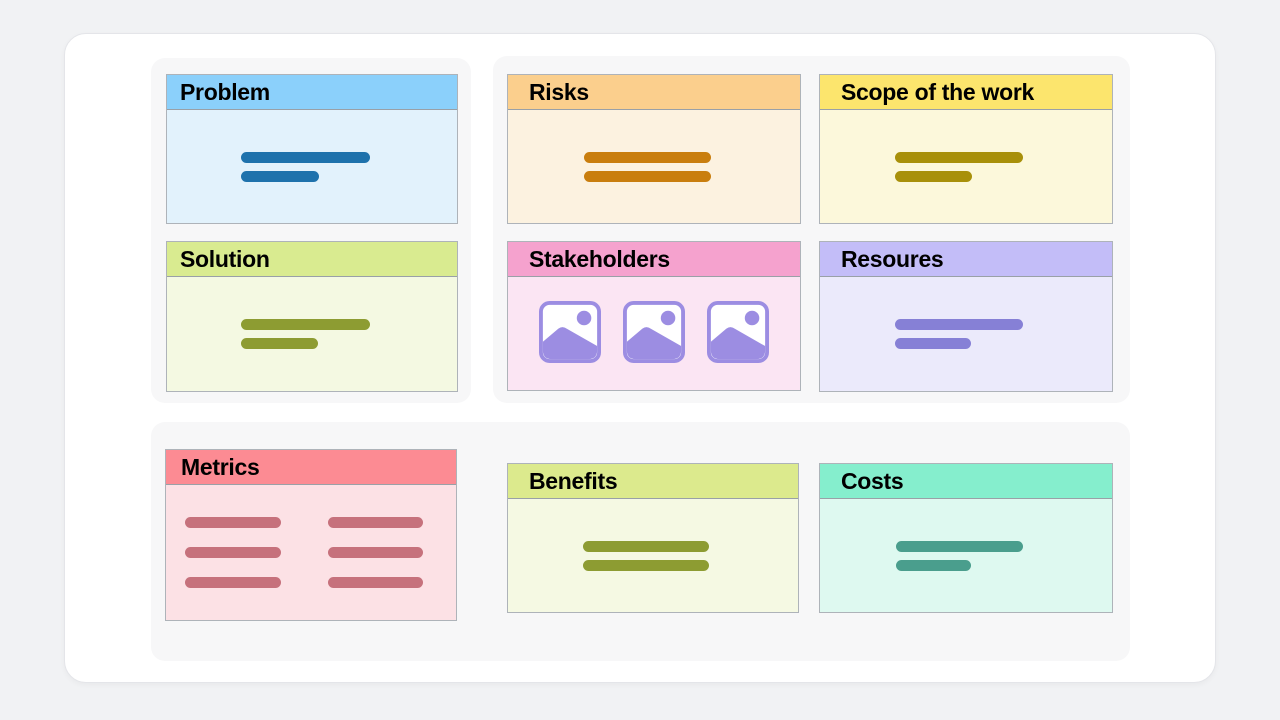  I want to click on skeleton-lines-grid, so click(304, 552).